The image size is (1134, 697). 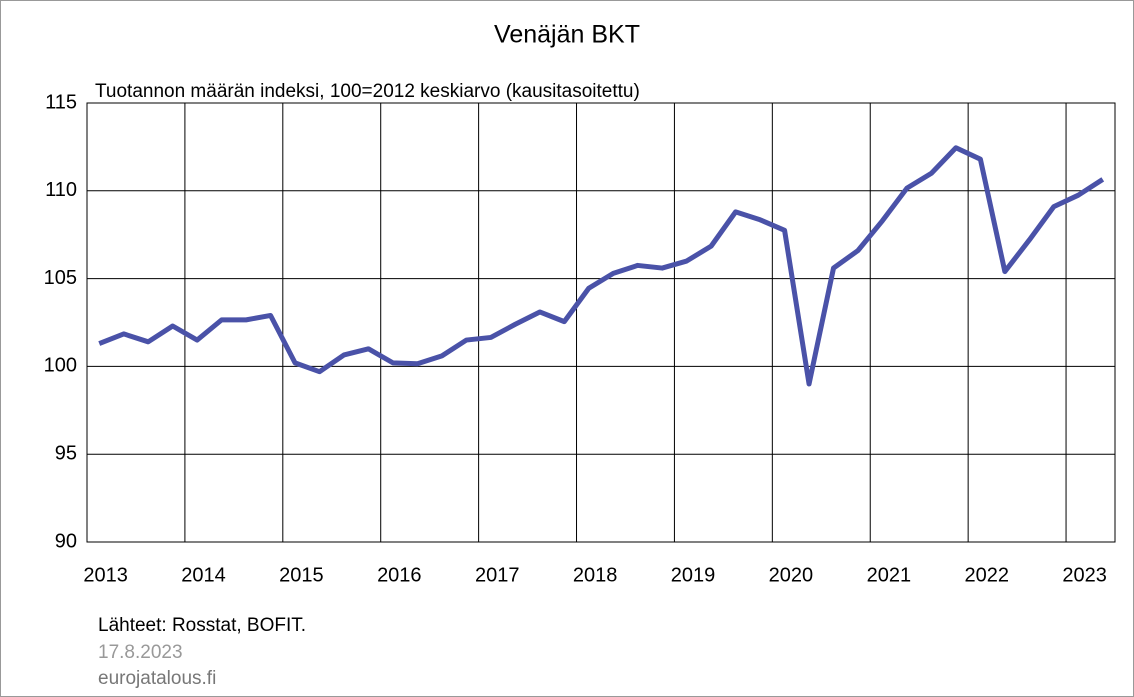 What do you see at coordinates (61, 190) in the screenshot?
I see `y-tick-label: 110` at bounding box center [61, 190].